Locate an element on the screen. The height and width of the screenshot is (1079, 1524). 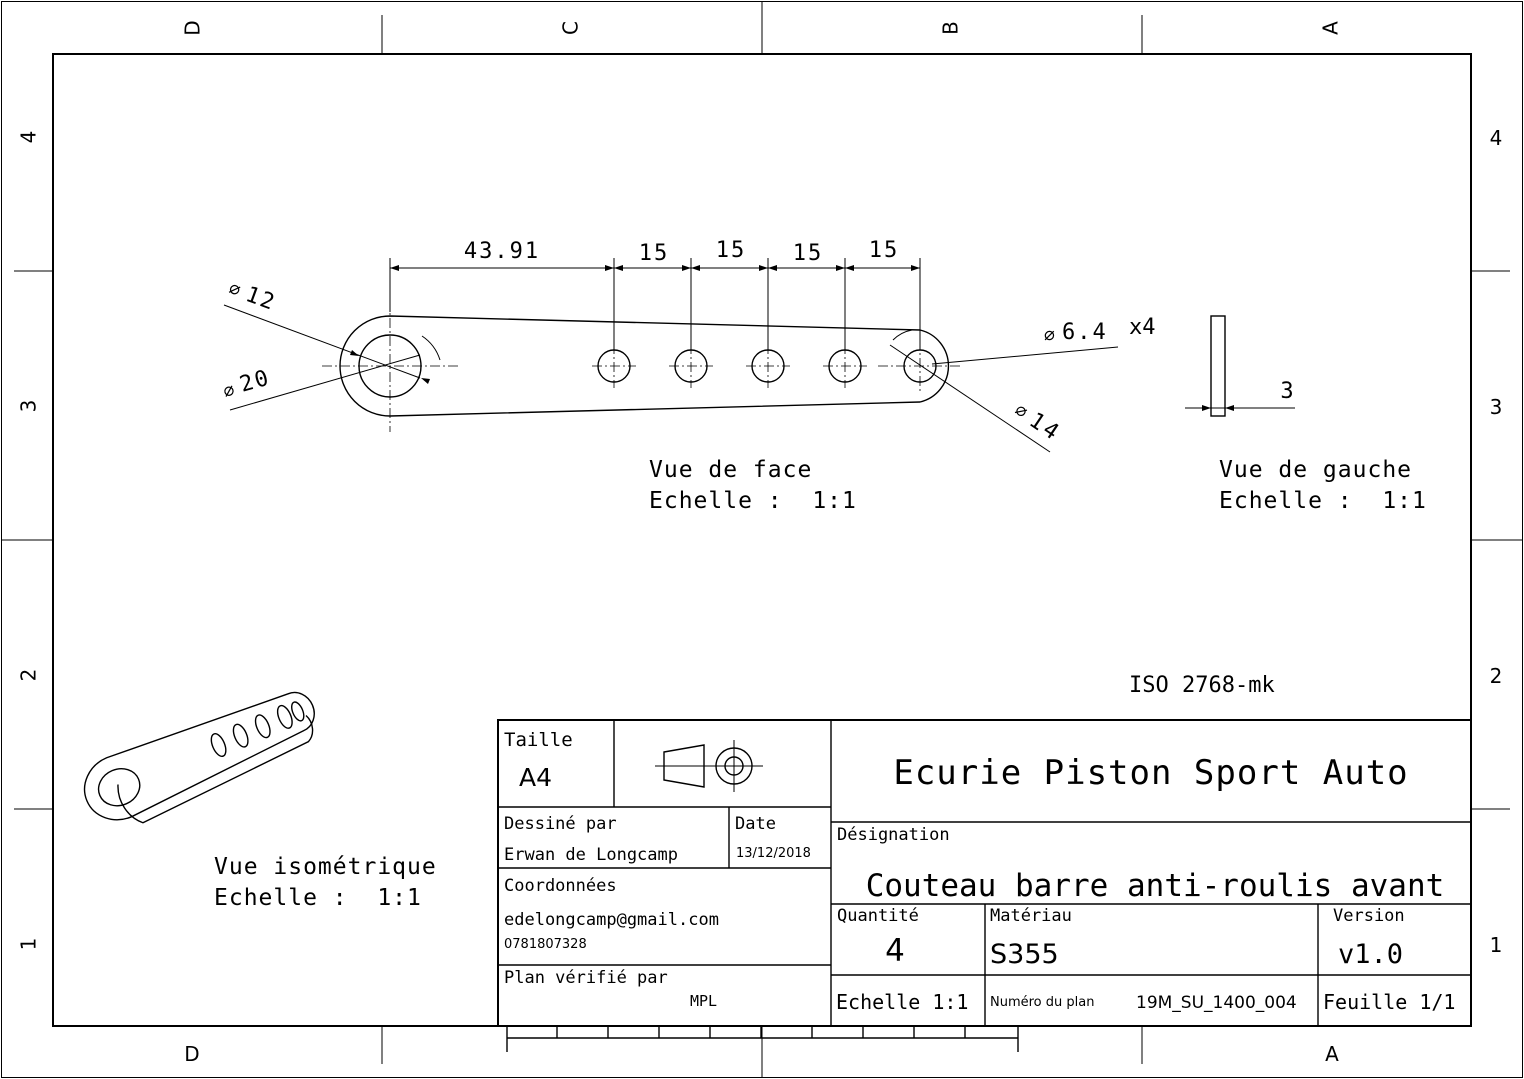
zone-label-top-c: C is located at coordinates (571, 28).